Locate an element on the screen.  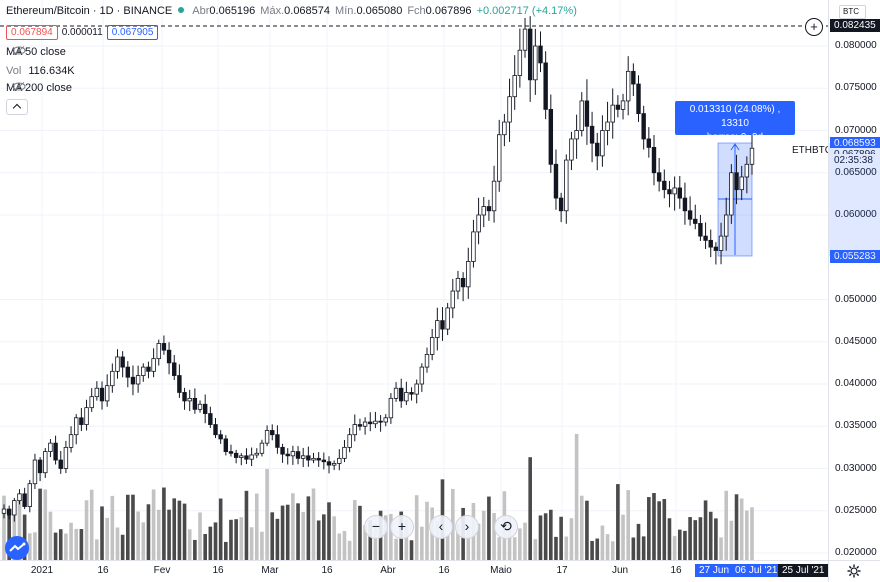
gear-icon is located at coordinates (854, 571).